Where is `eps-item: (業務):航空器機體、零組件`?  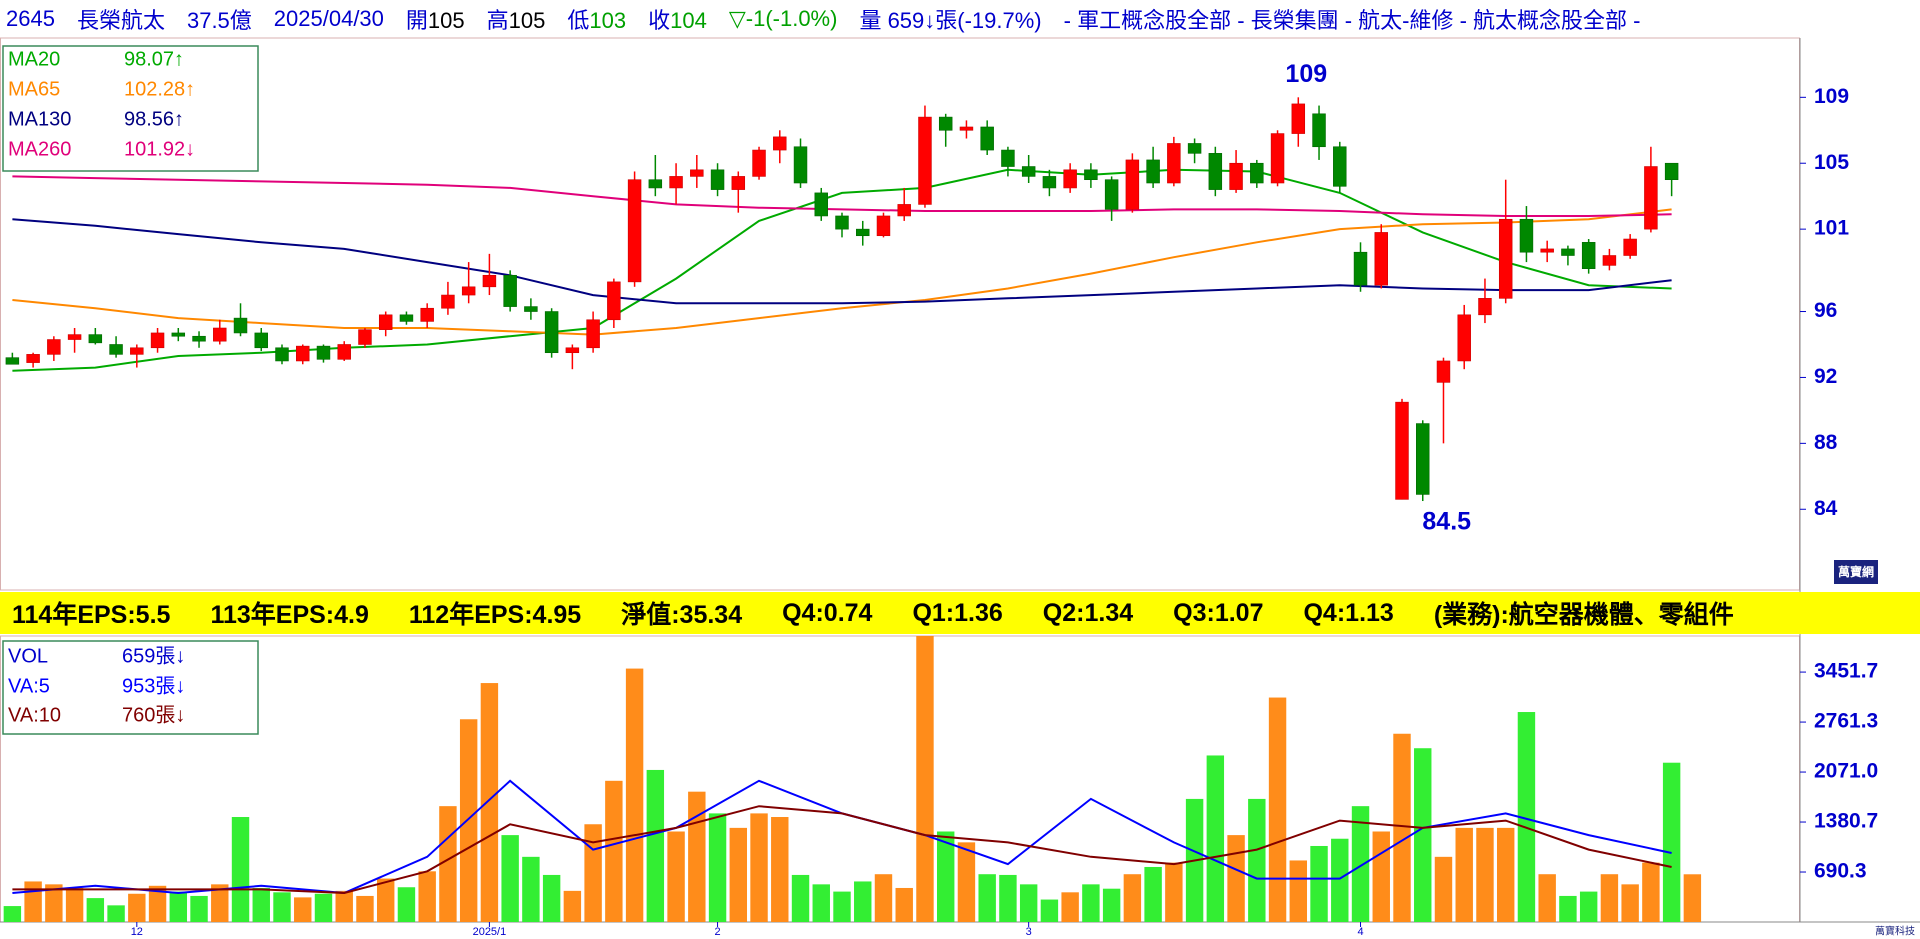
eps-item: (業務):航空器機體、零組件 is located at coordinates (1583, 615).